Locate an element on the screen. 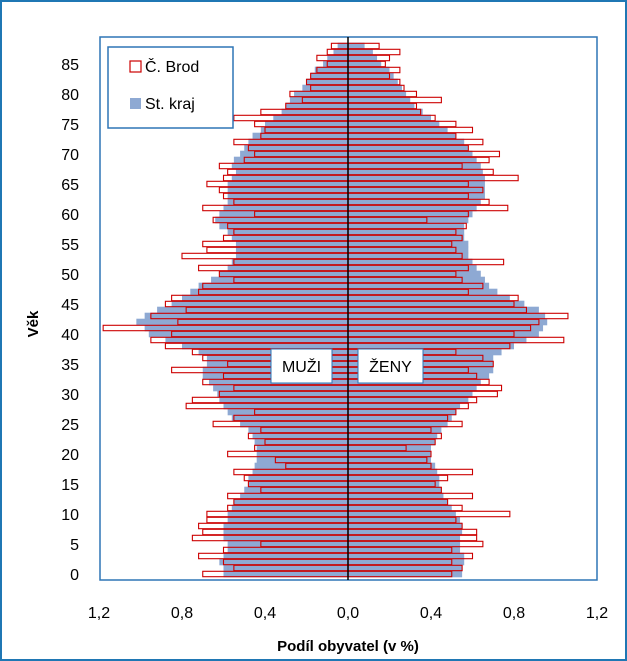 This screenshot has width=627, height=661. y-tick-label-50: 50 is located at coordinates (70, 275).